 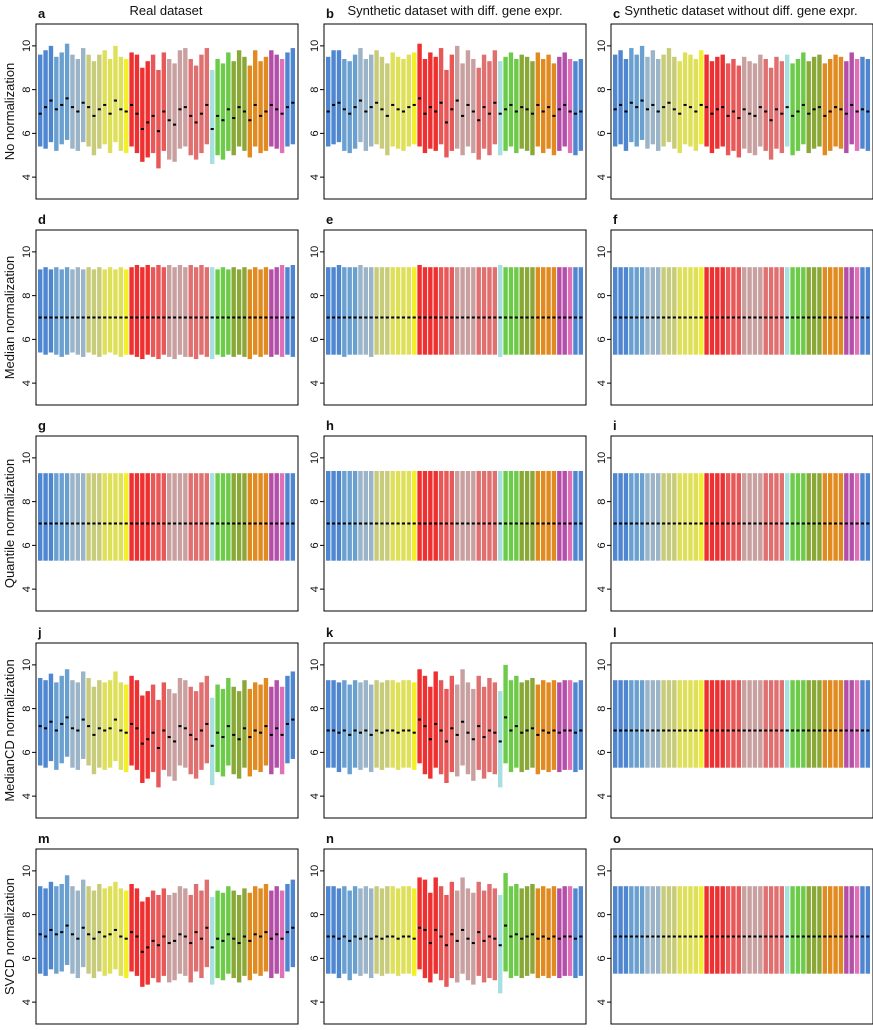 I want to click on panel-frame-m, so click(x=167, y=936).